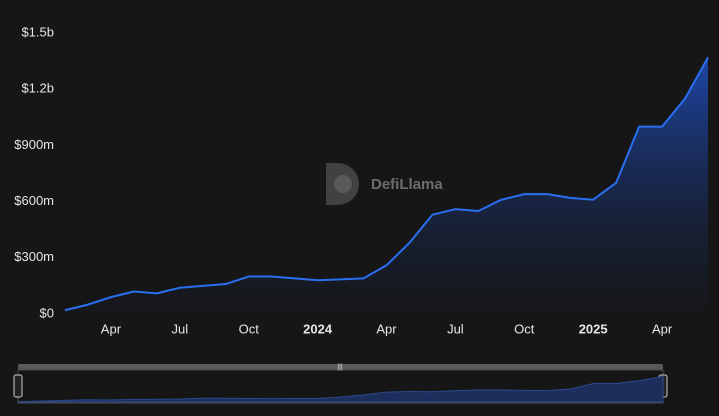 The image size is (719, 416). What do you see at coordinates (318, 328) in the screenshot?
I see `x-tick-label: 2024` at bounding box center [318, 328].